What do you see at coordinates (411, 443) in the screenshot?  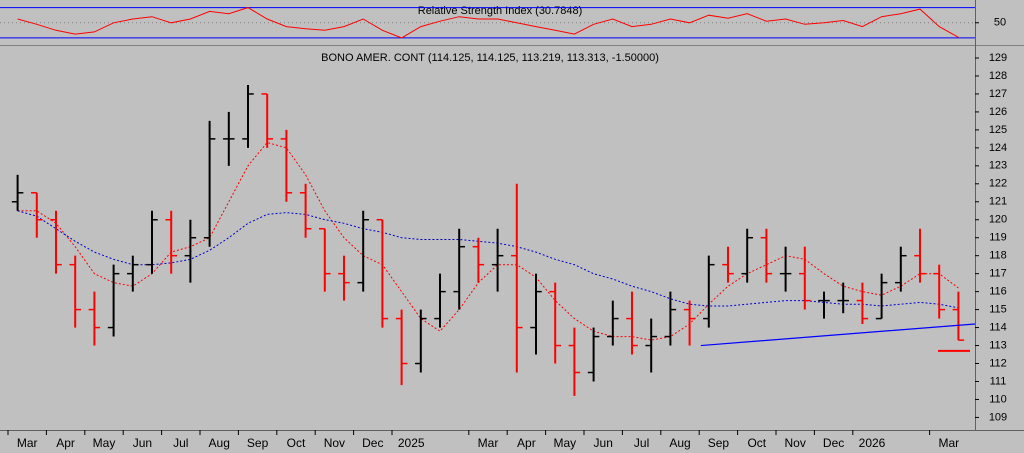 I see `x-tick-label: 2025` at bounding box center [411, 443].